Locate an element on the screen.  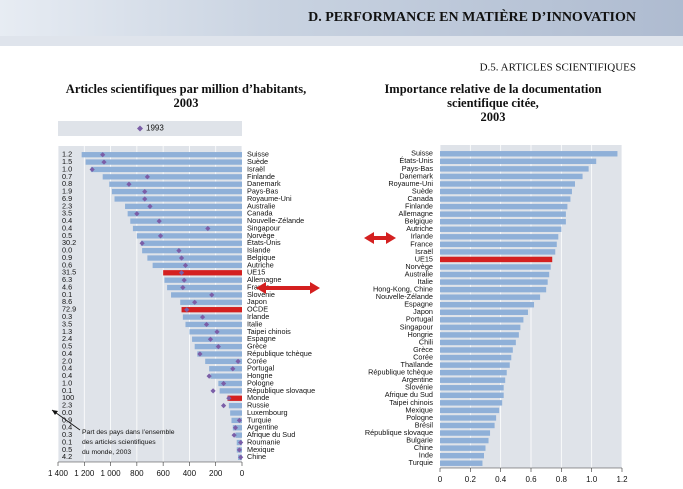
category-label: Bulgarie is located at coordinates (419, 440).